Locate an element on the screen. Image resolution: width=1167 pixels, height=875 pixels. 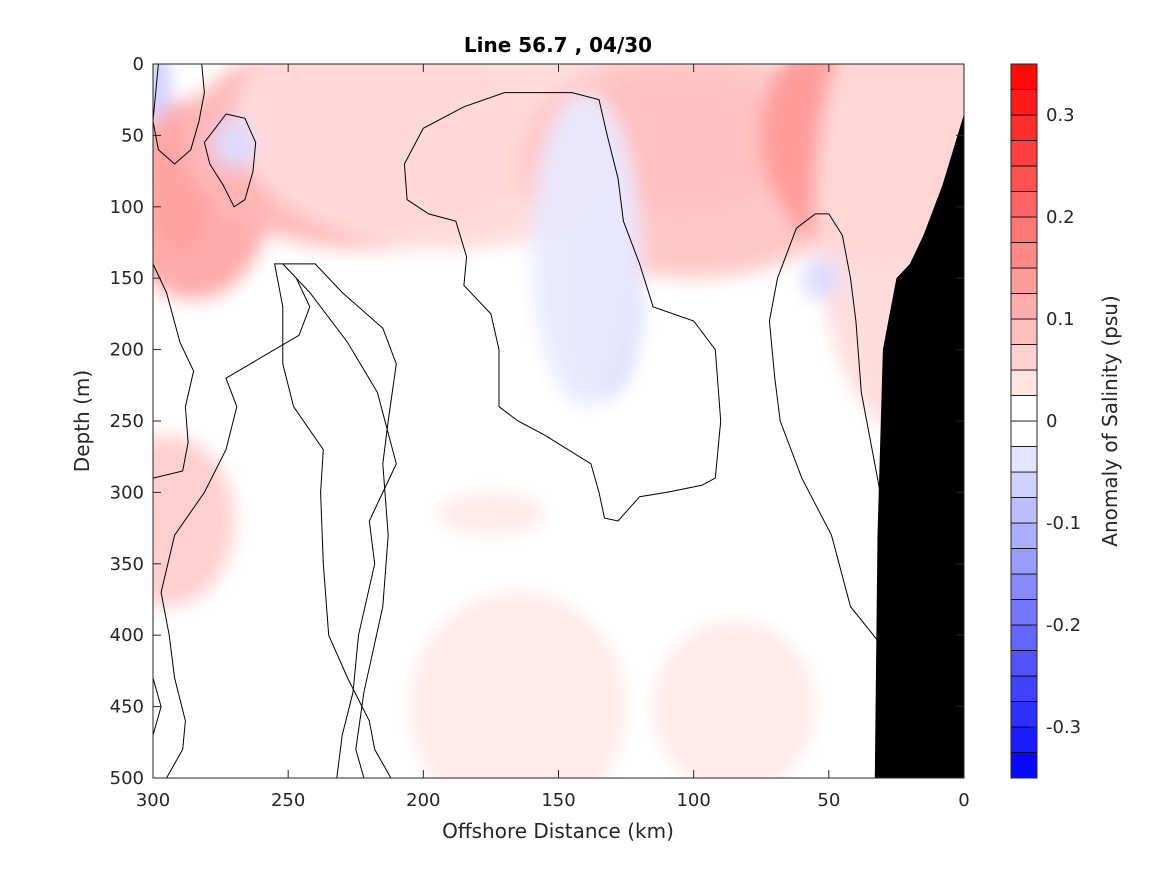
x-tick-label: 200 is located at coordinates (423, 800).